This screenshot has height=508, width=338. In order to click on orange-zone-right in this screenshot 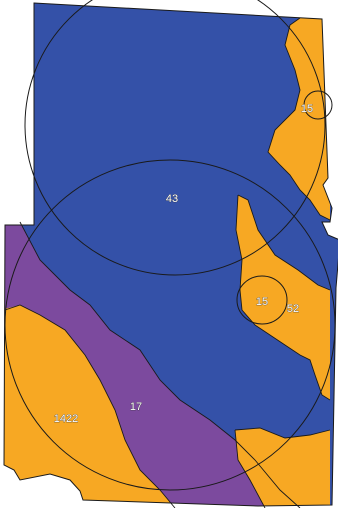, I will do `click(283, 297)`.